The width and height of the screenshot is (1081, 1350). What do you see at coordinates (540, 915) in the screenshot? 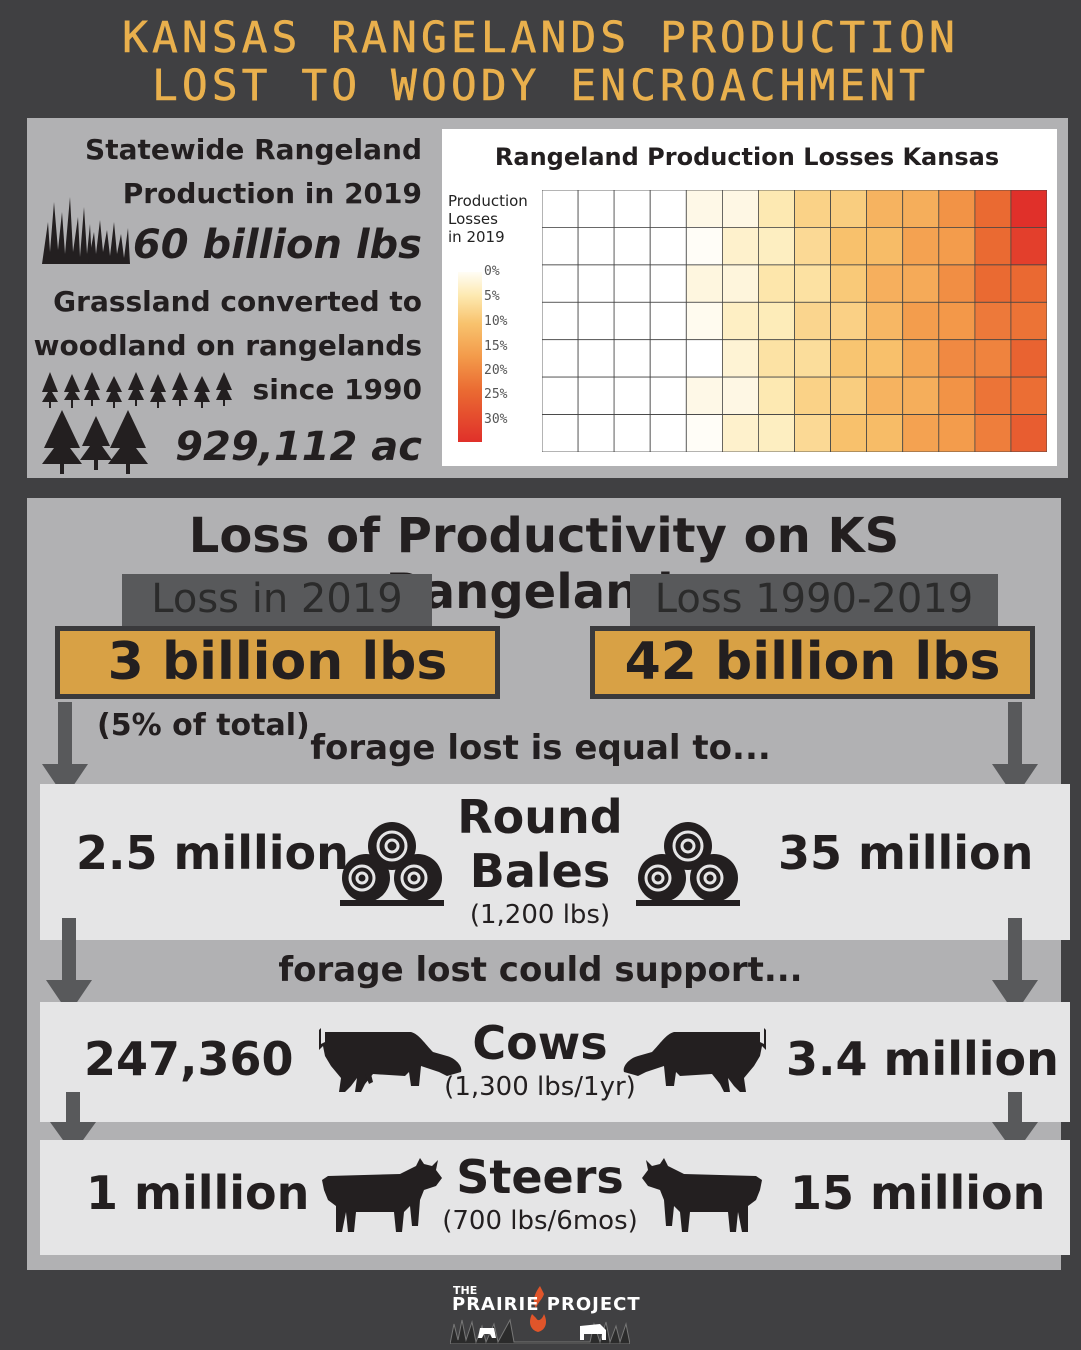
I see `bales-weight: (1,200 lbs)` at bounding box center [540, 915].